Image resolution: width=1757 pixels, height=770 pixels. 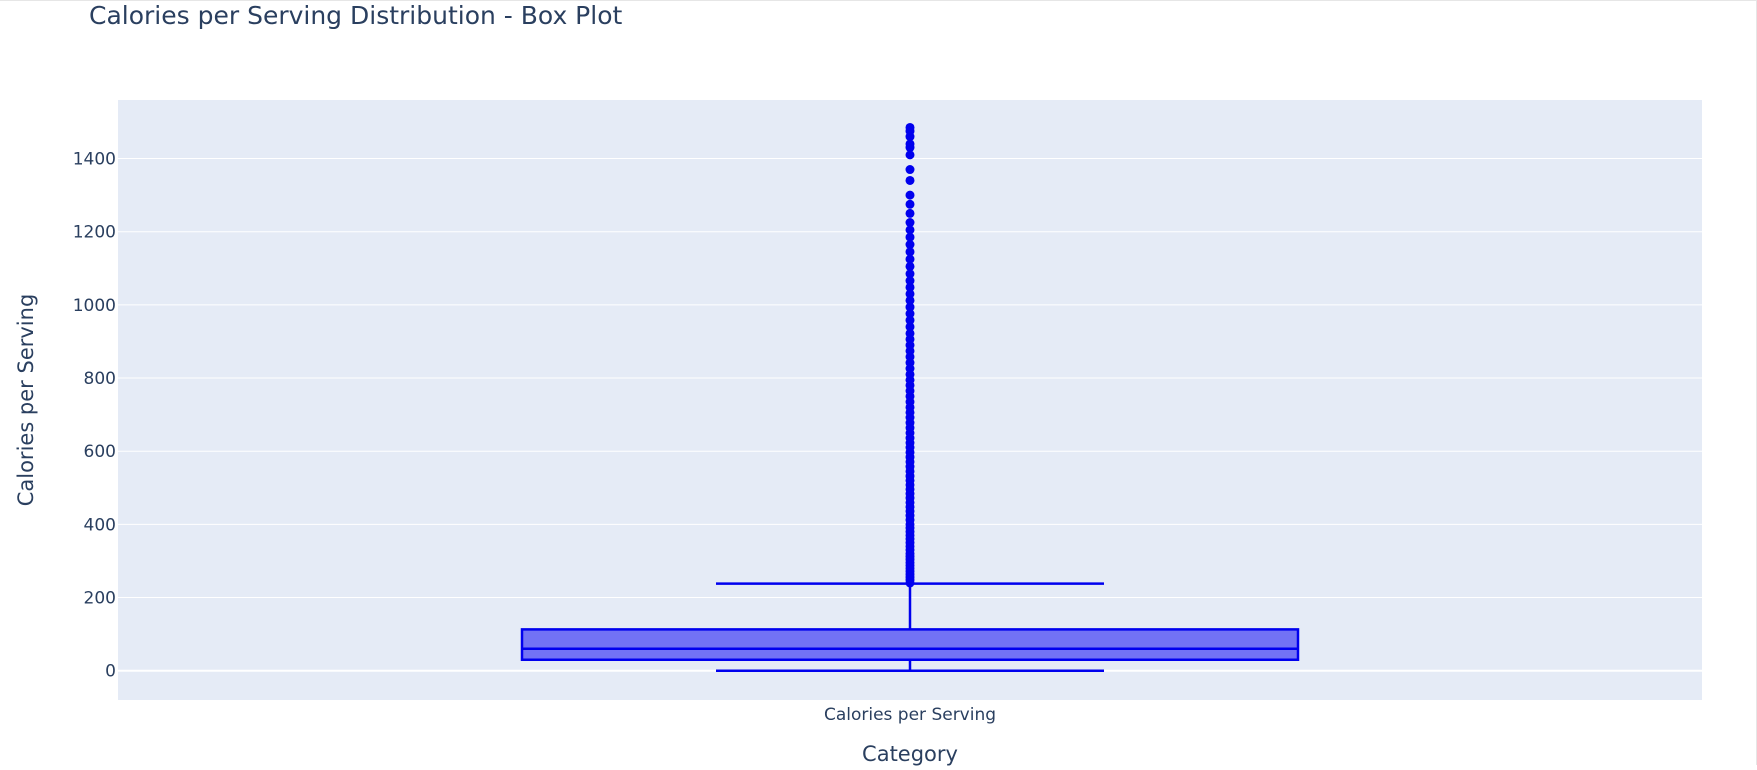 I want to click on y-tick-label-0: 0, so click(x=110, y=672).